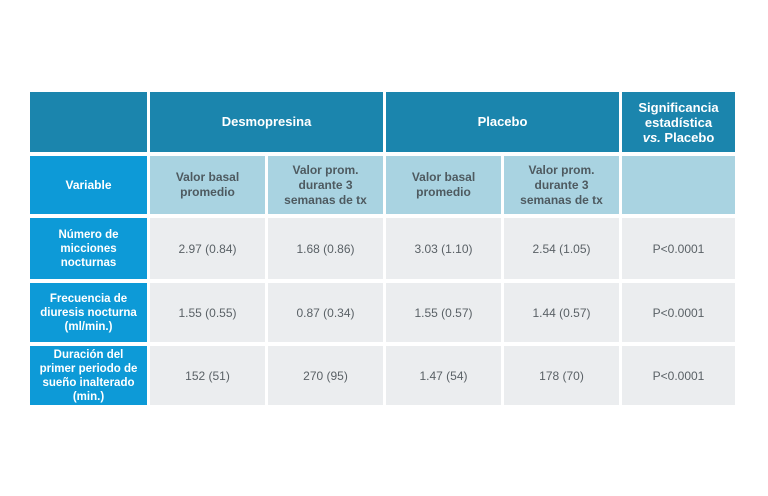 This screenshot has width=768, height=496. Describe the element at coordinates (207, 185) in the screenshot. I see `subheader-desmo-baseline: Valor basal promedio` at that location.